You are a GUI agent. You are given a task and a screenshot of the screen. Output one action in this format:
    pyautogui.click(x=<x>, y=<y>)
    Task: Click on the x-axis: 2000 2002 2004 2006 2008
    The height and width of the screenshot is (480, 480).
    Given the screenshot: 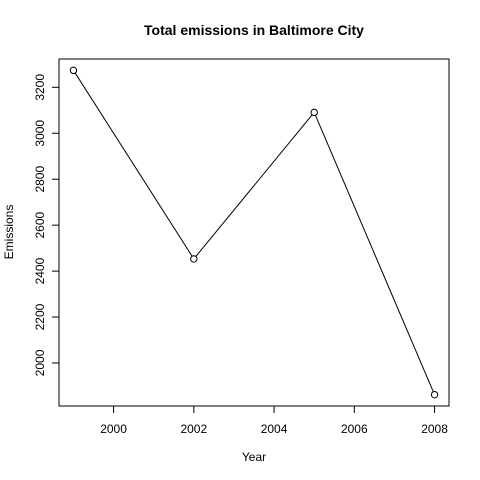 What is the action you would take?
    pyautogui.click(x=274, y=420)
    